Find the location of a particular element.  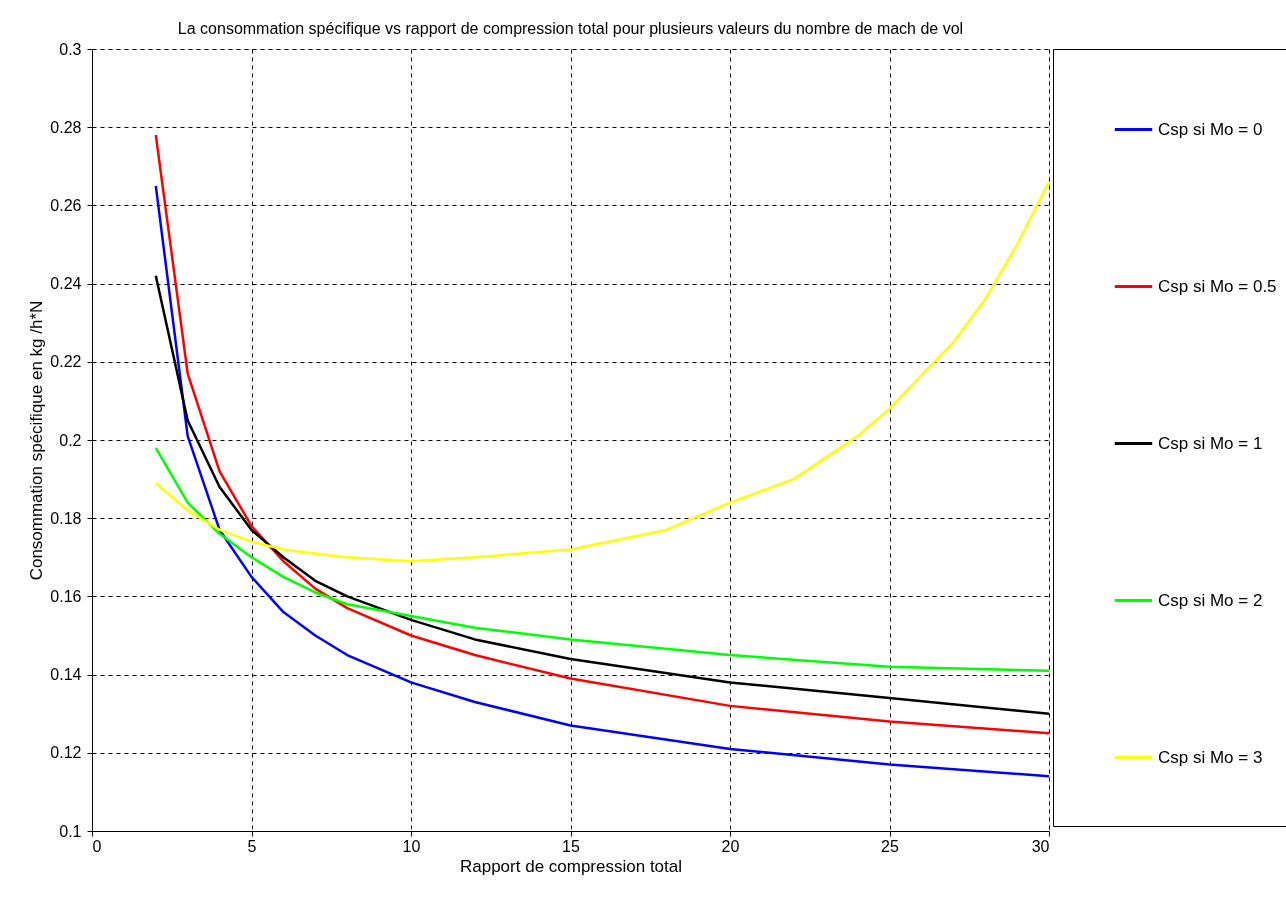

x-tick-label: 30 is located at coordinates (1040, 846).